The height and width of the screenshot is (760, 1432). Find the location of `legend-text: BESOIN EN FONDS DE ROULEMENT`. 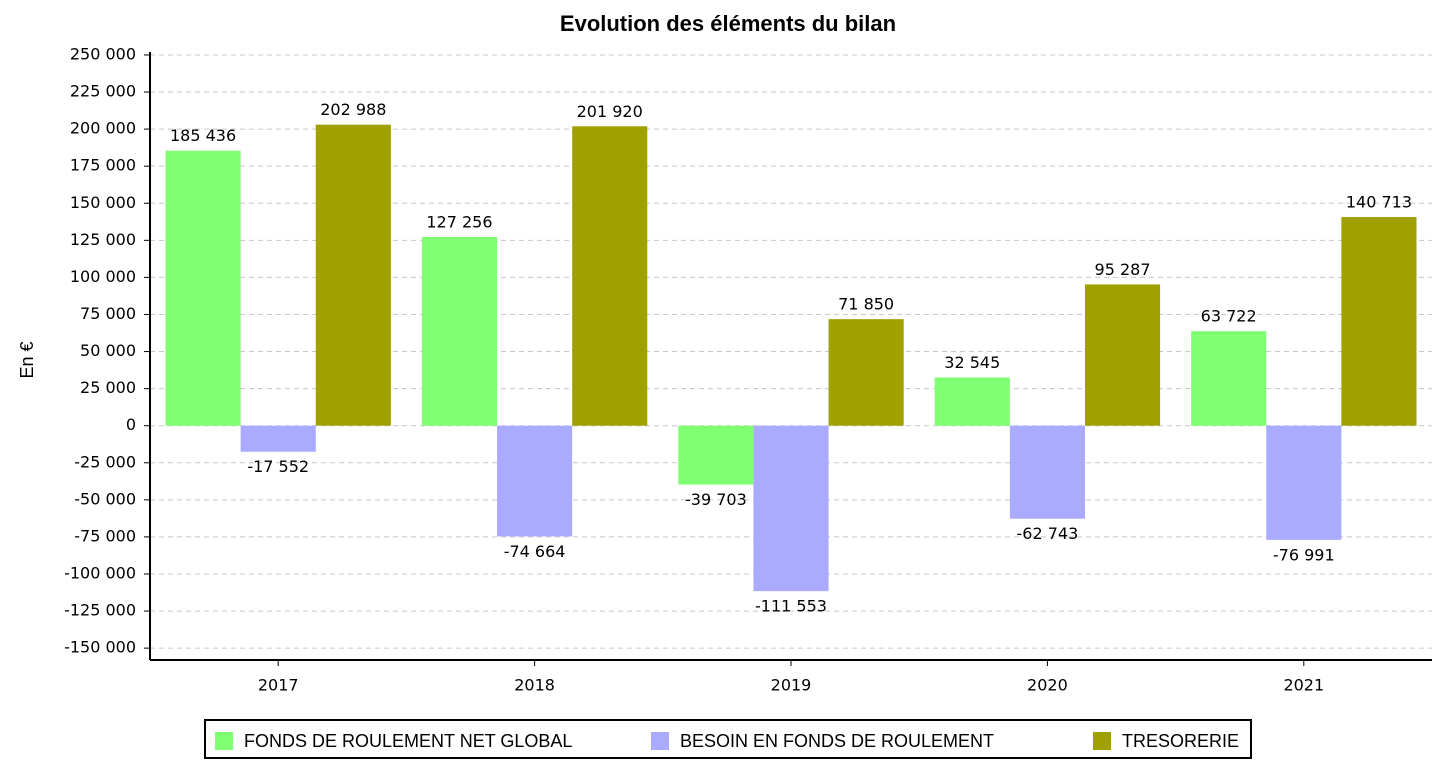

legend-text: BESOIN EN FONDS DE ROULEMENT is located at coordinates (837, 741).